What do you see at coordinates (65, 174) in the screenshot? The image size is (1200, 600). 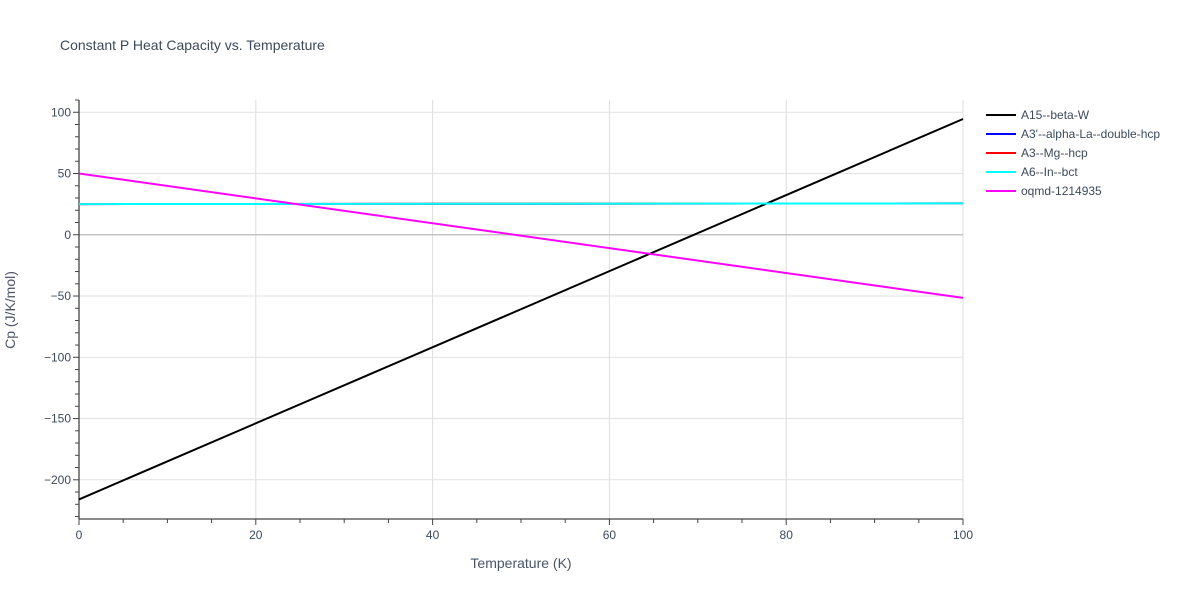 I see `y-tick-label: 50` at bounding box center [65, 174].